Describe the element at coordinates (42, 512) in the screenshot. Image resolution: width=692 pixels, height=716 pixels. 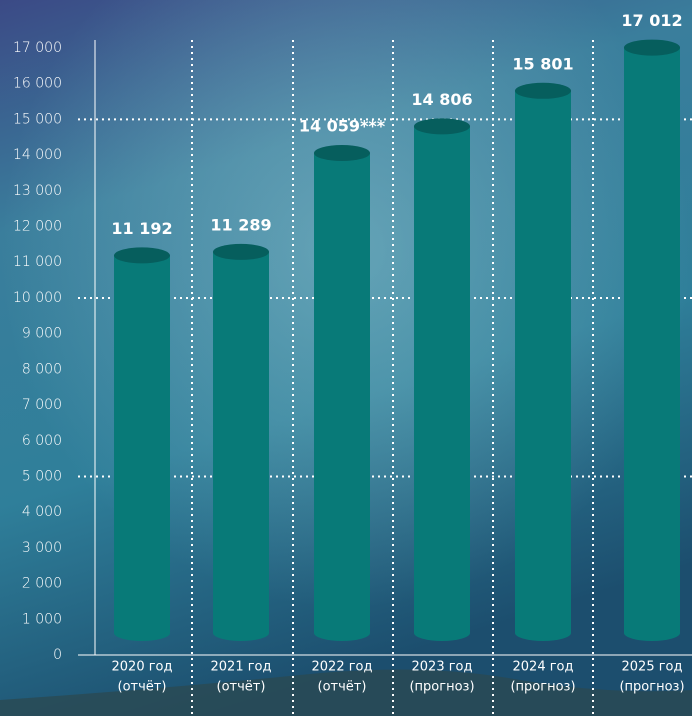
I see `y-tick-label: 4 000` at that location.